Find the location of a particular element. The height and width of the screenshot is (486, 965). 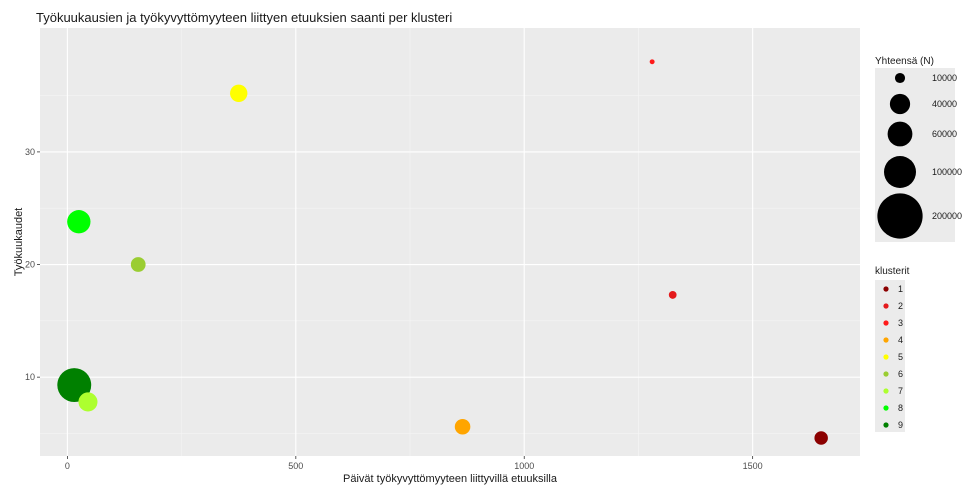

color-legend-label: 8 is located at coordinates (900, 408).